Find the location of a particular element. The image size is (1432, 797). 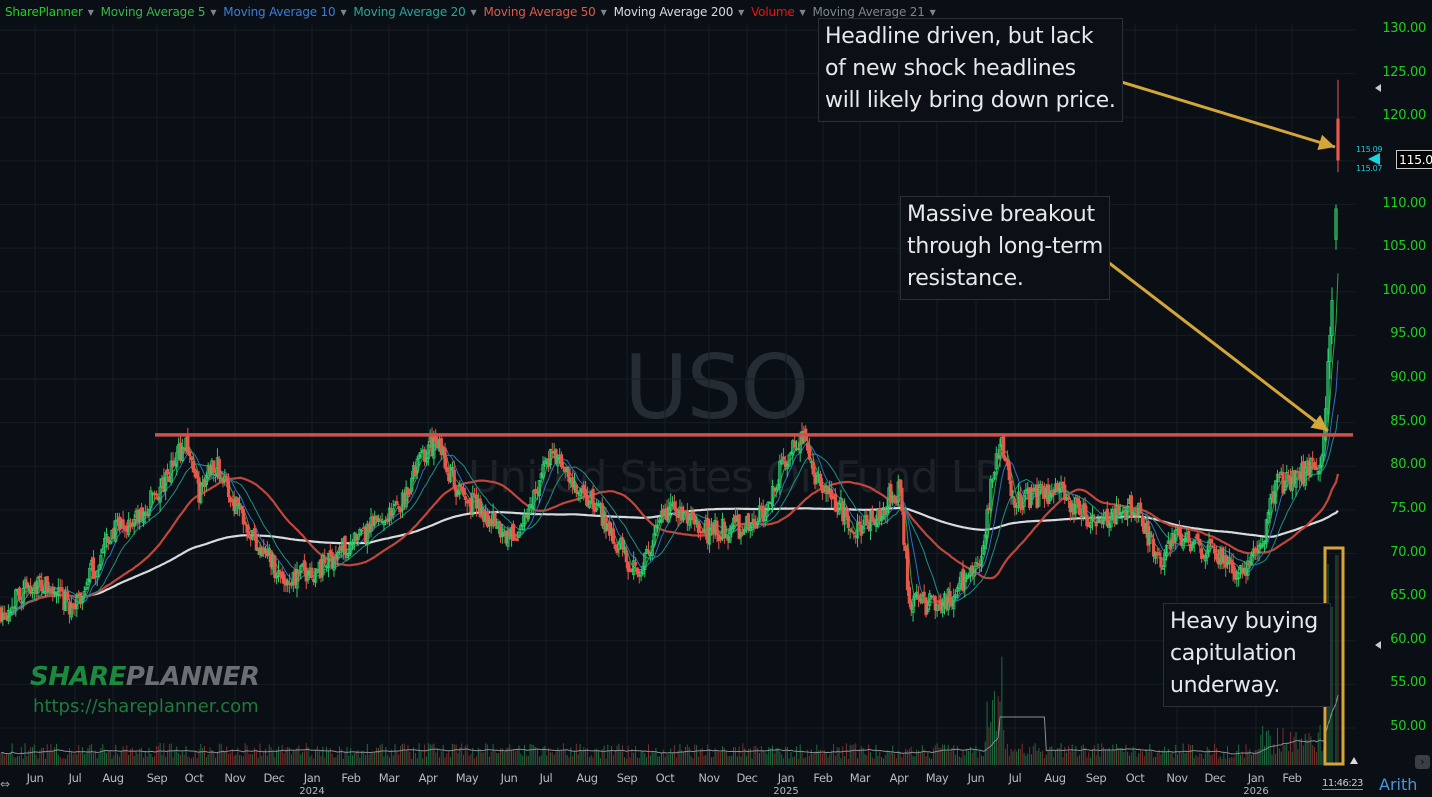

legend-item-moving-average-10: Moving Average 10 ▼ is located at coordinates (285, 12).